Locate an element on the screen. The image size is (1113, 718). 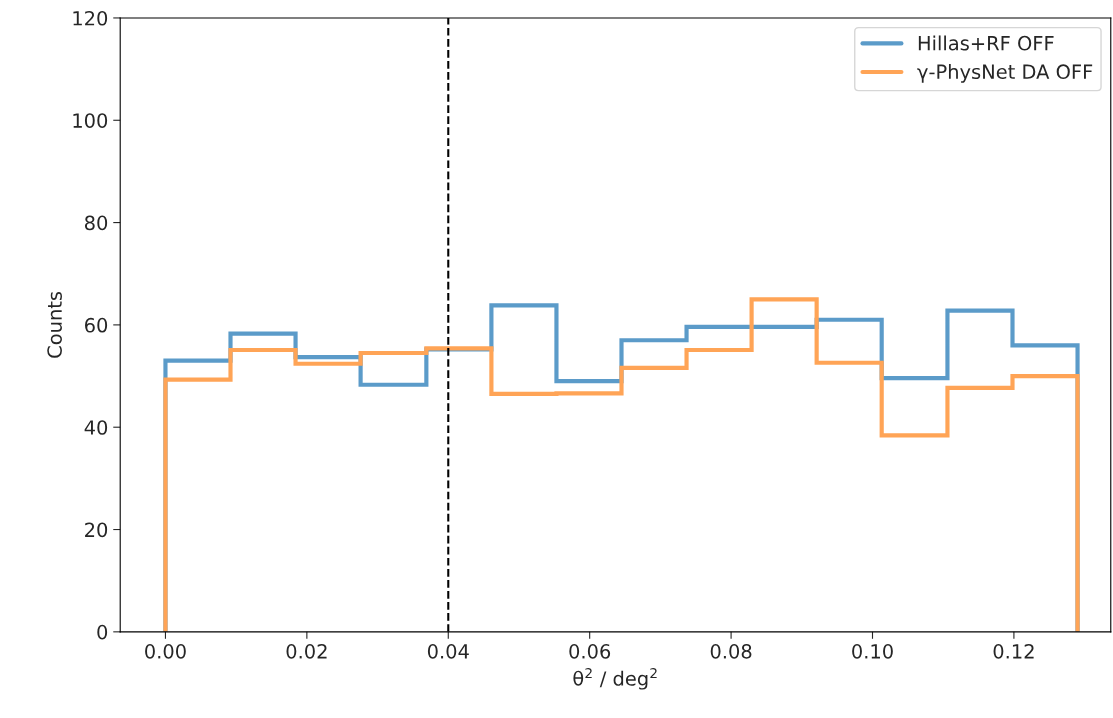
y-tick-label: 0 is located at coordinates (102, 632).